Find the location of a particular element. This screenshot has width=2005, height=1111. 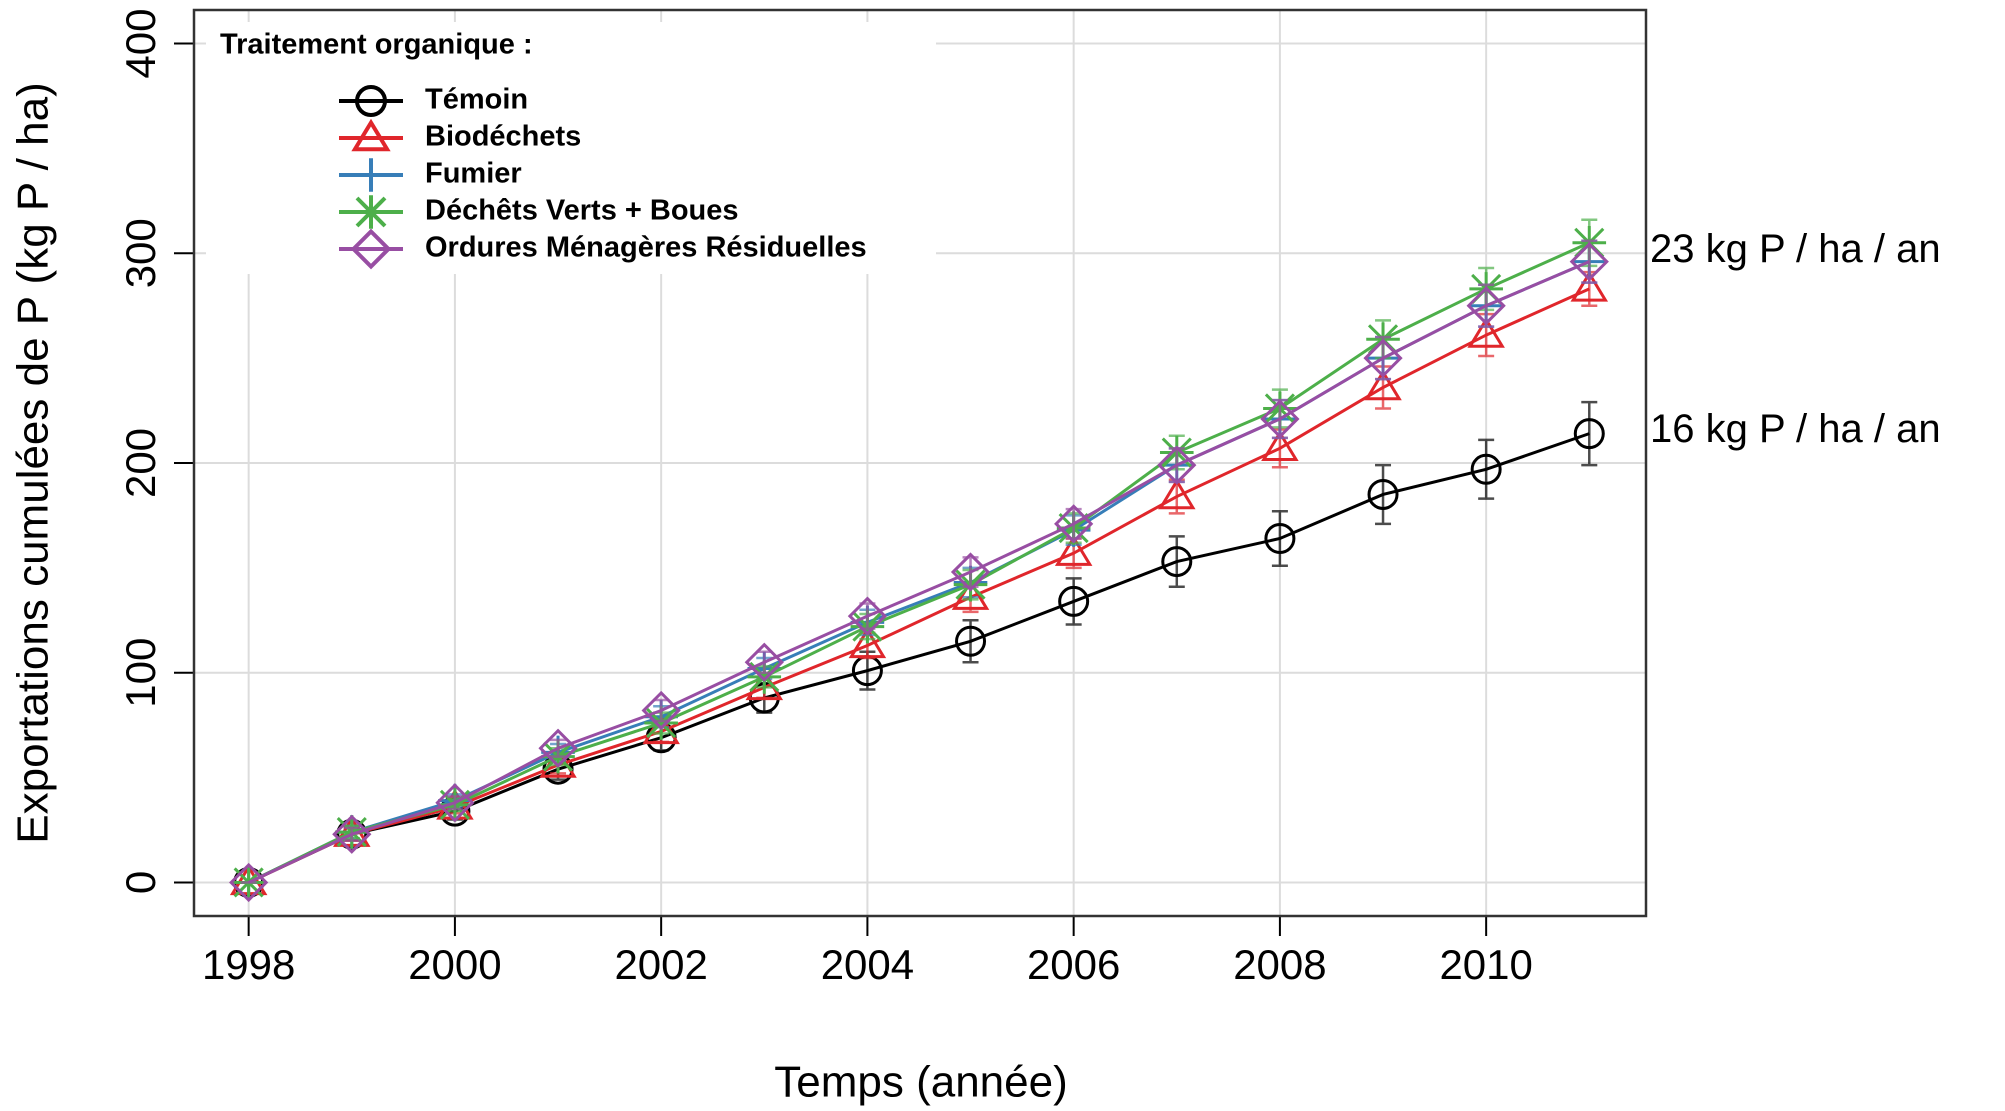

legend-label: Déchêts Verts + Boues is located at coordinates (582, 211).